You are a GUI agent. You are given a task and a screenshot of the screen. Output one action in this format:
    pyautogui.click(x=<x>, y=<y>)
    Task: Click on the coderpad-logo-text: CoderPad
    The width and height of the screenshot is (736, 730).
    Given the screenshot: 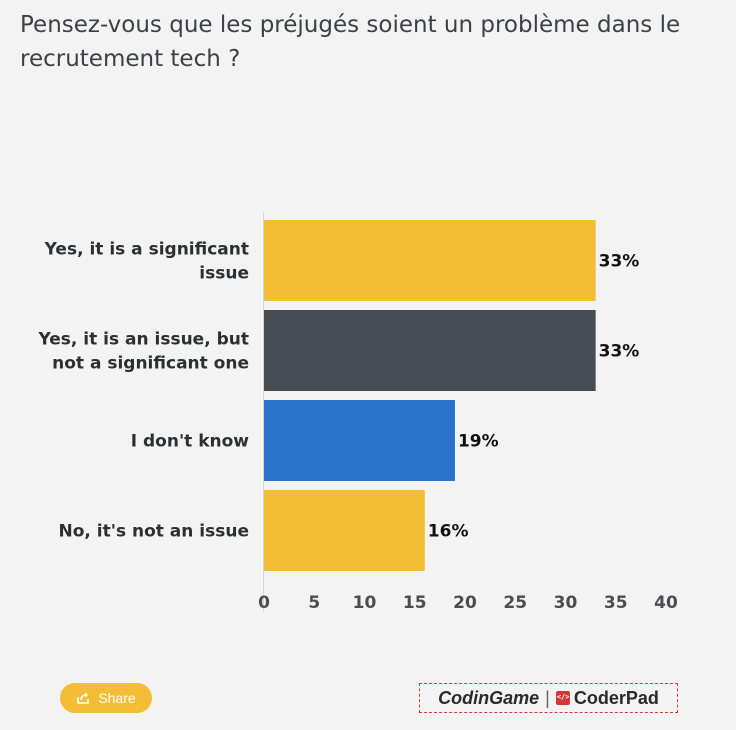 What is the action you would take?
    pyautogui.click(x=616, y=697)
    